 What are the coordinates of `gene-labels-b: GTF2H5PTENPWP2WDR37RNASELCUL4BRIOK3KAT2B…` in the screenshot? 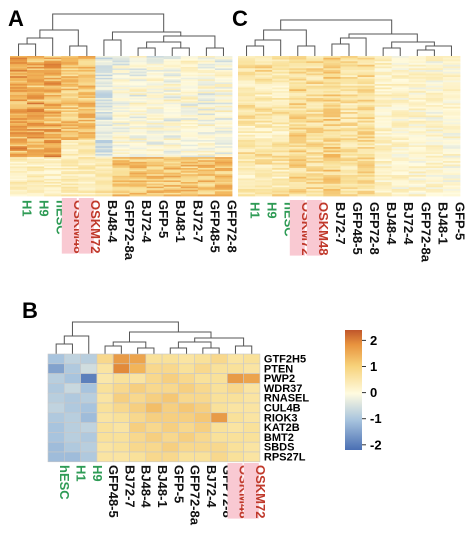 It's located at (287, 409).